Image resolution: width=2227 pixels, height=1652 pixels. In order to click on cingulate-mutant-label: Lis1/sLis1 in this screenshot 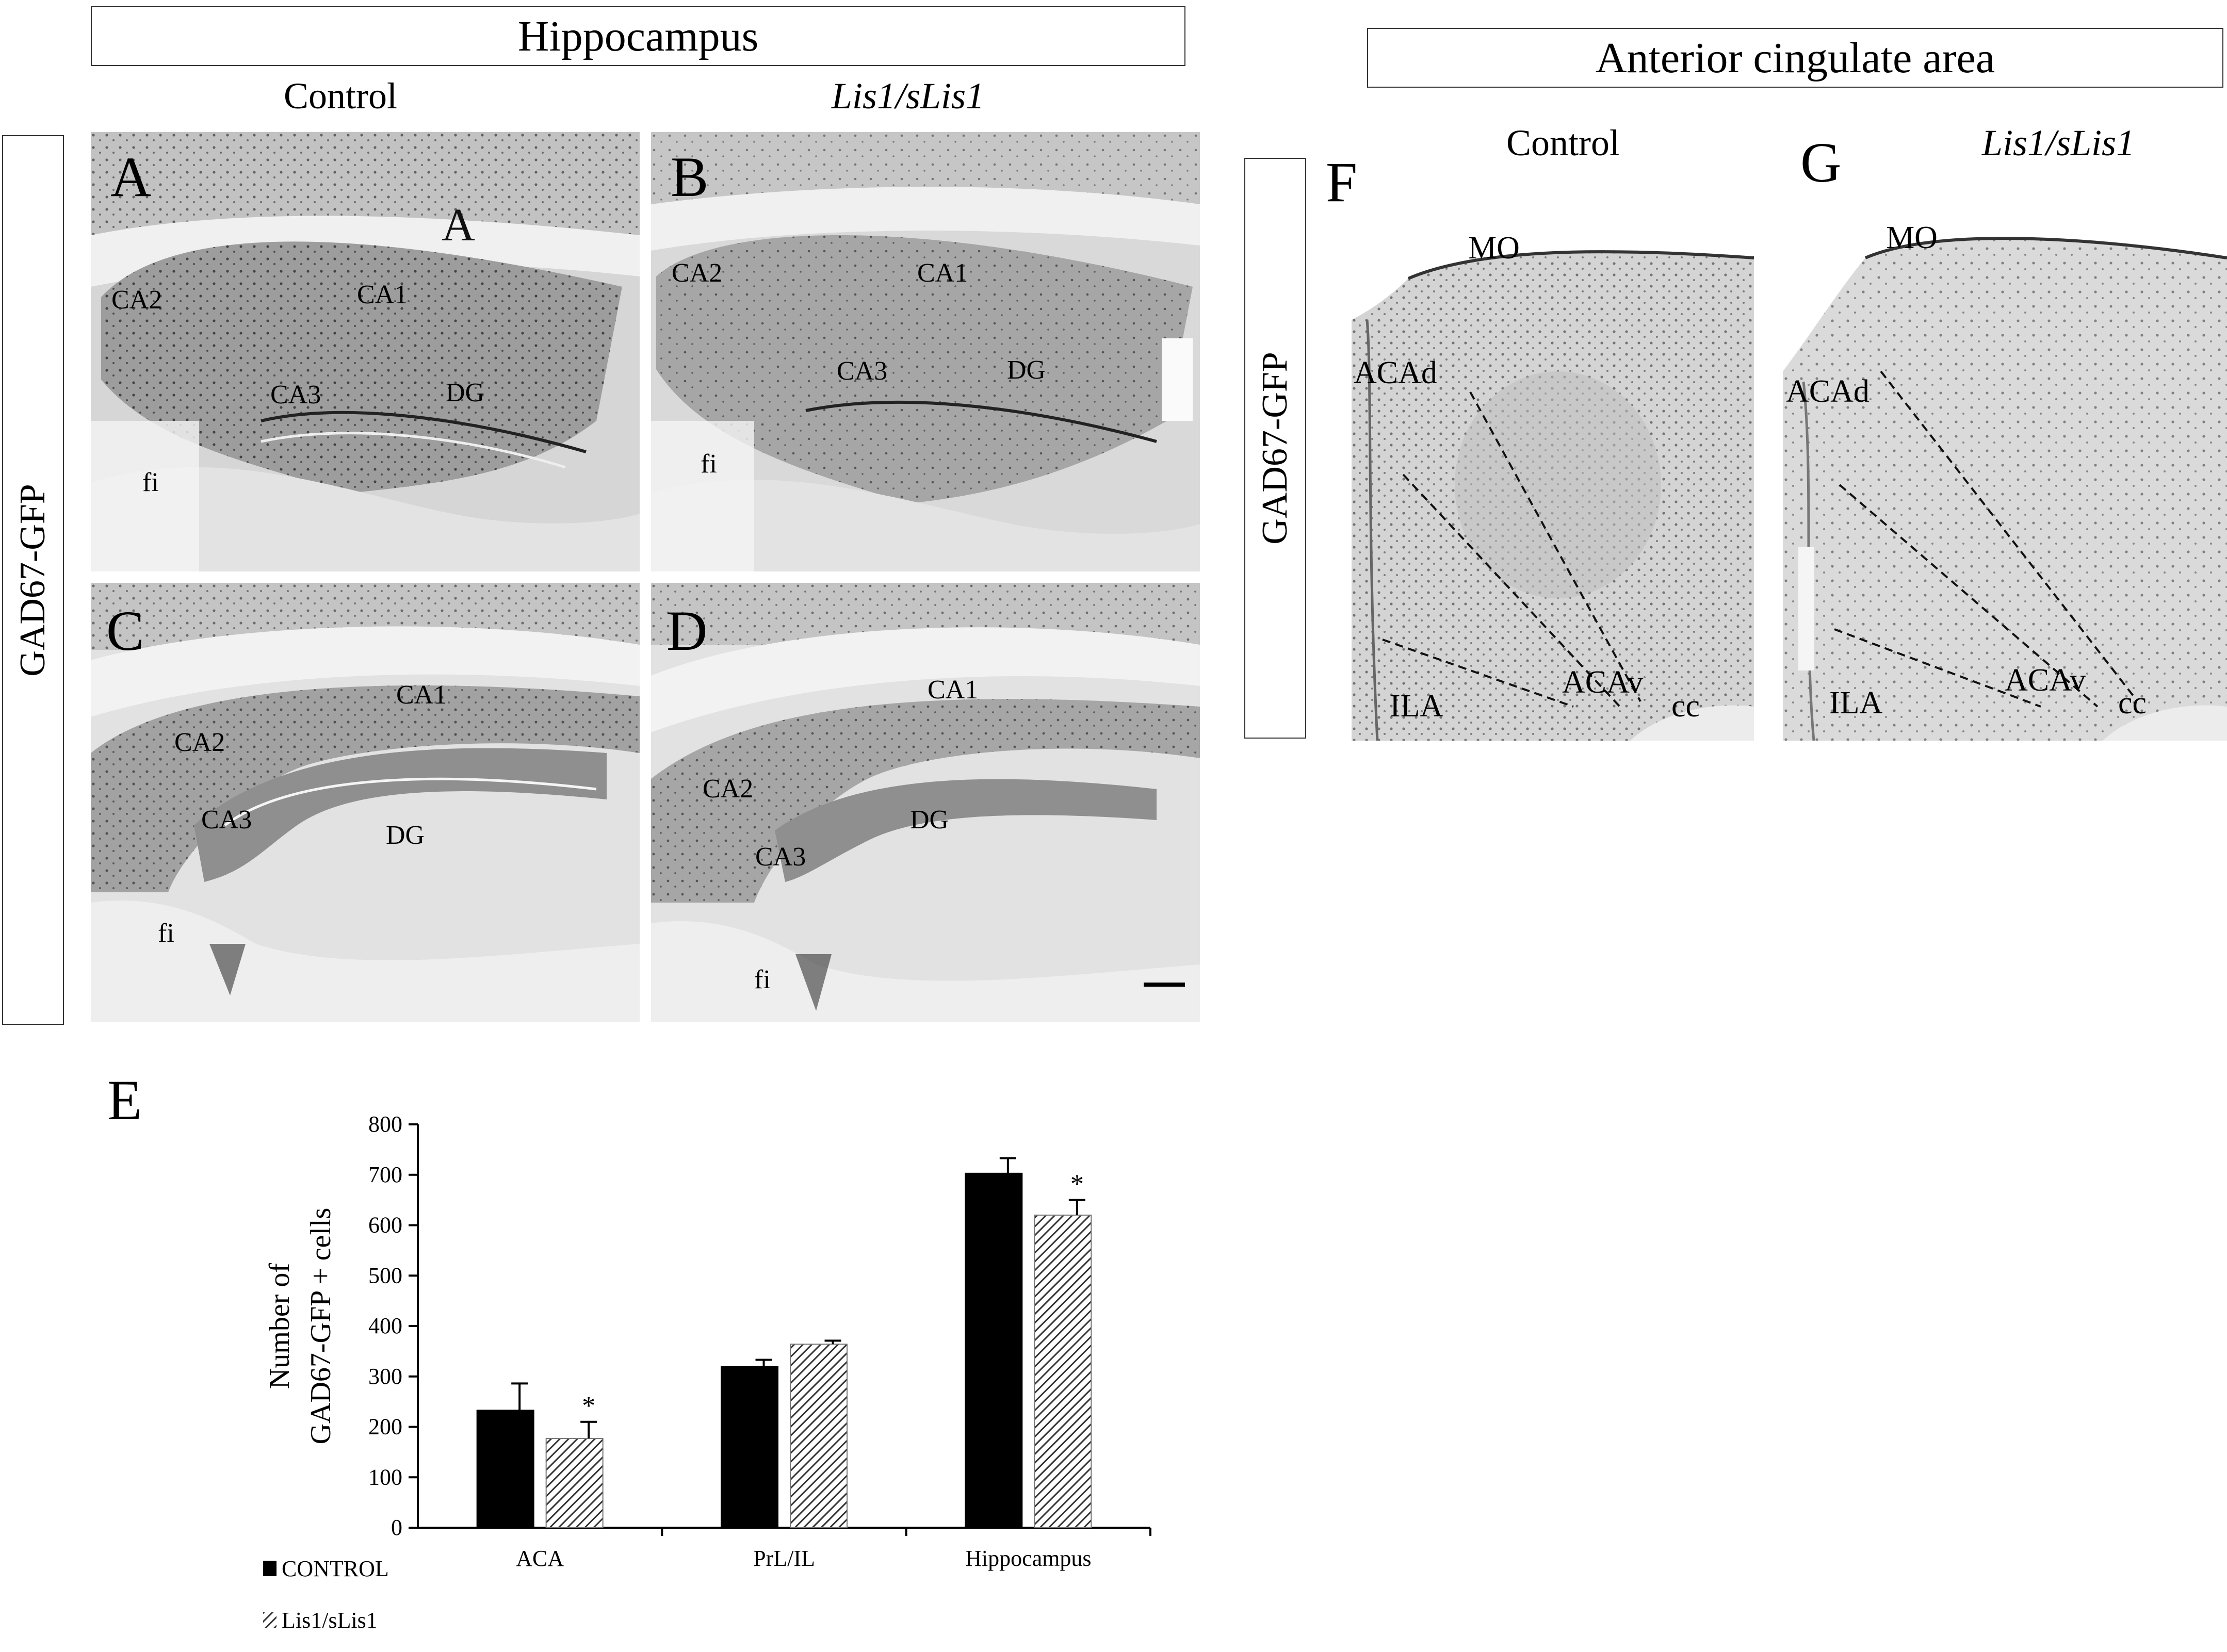, I will do `click(2058, 142)`.